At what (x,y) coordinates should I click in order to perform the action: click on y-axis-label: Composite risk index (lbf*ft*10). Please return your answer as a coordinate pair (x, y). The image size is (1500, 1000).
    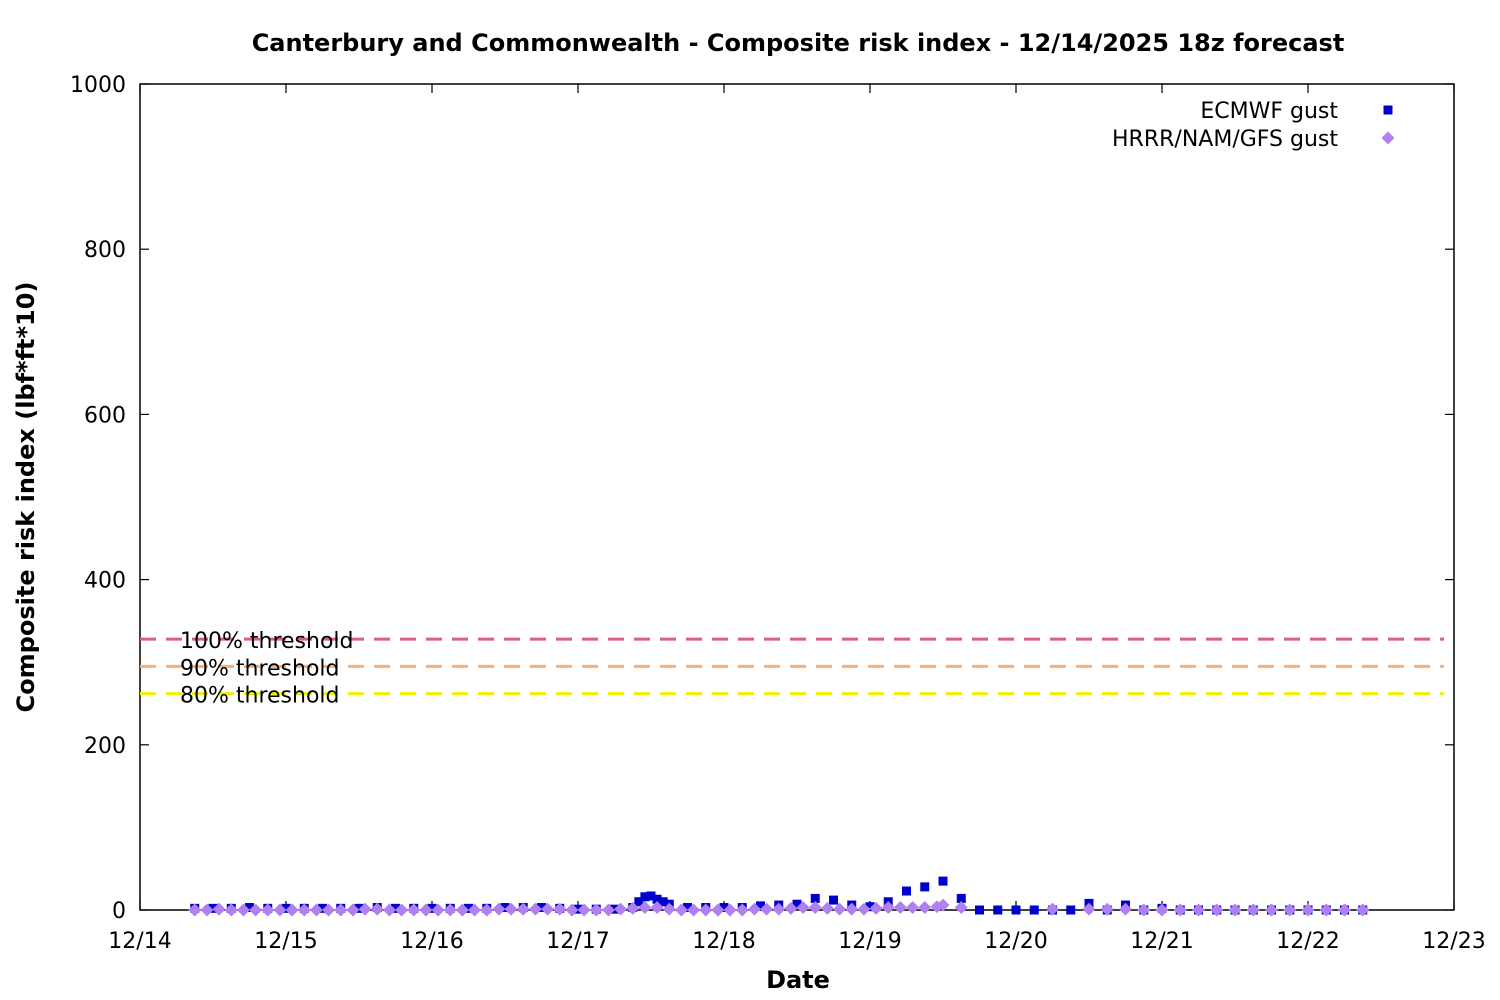
    Looking at the image, I should click on (26, 497).